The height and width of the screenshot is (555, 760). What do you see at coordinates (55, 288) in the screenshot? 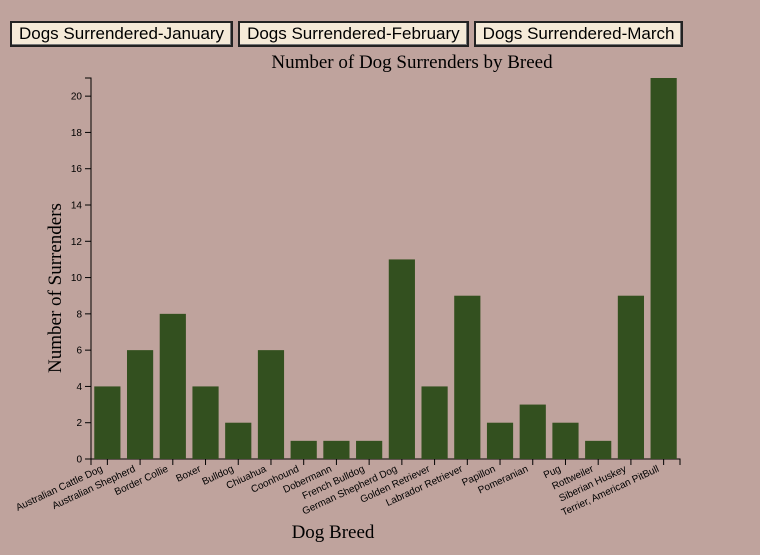
I see `y-axis-title: Number of Surrenders` at bounding box center [55, 288].